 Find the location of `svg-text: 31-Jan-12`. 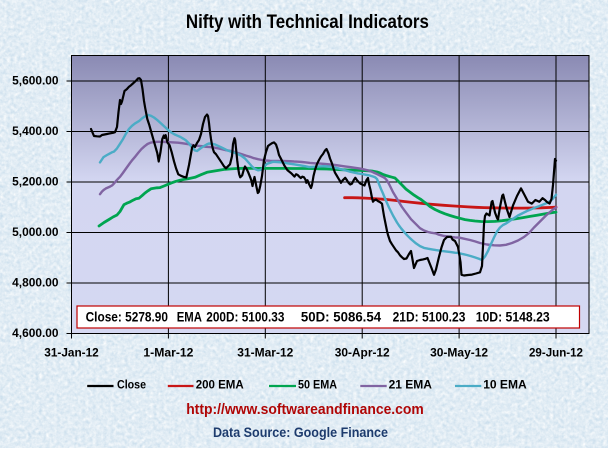

svg-text: 31-Jan-12 is located at coordinates (71, 353).